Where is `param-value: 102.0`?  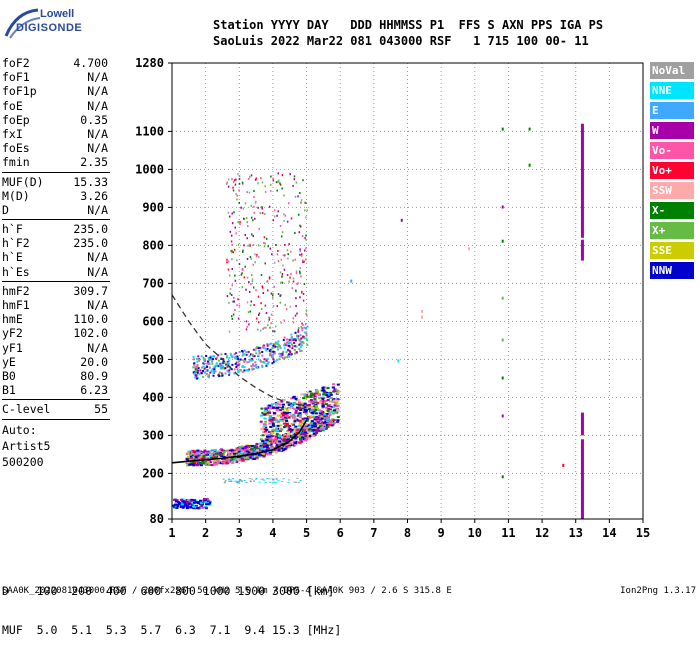 param-value: 102.0 is located at coordinates (90, 333).